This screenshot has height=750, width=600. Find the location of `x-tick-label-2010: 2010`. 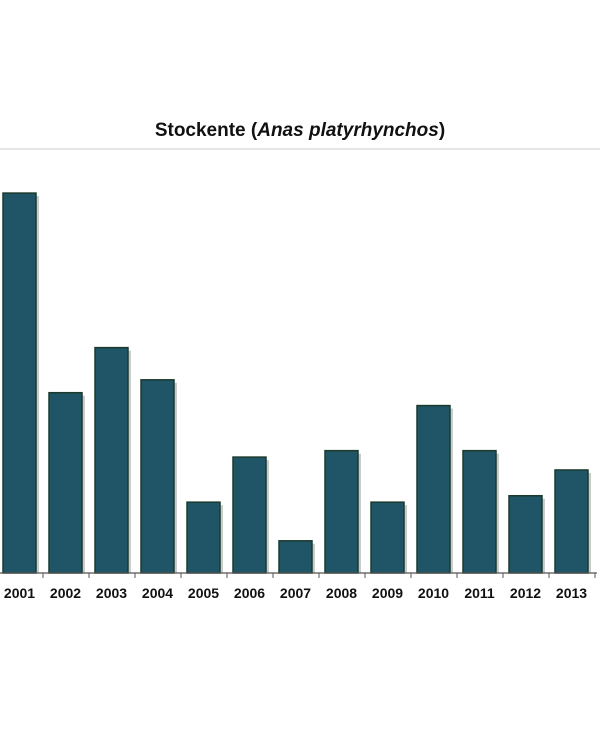

x-tick-label-2010: 2010 is located at coordinates (433, 593).